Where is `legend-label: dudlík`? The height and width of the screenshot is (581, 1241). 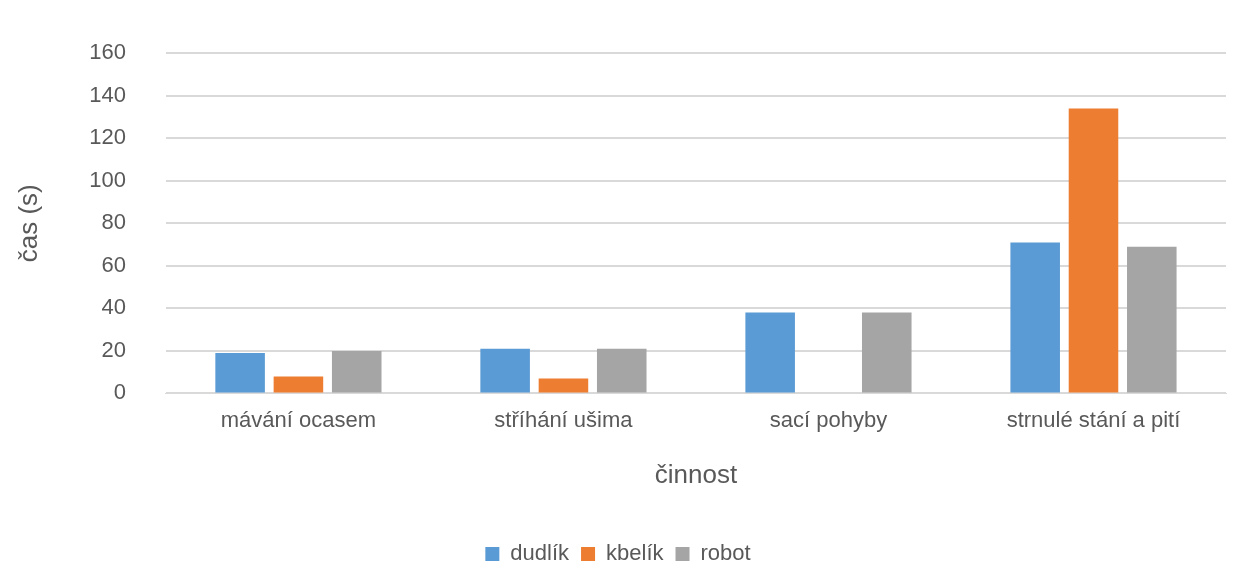
legend-label: dudlík is located at coordinates (540, 553).